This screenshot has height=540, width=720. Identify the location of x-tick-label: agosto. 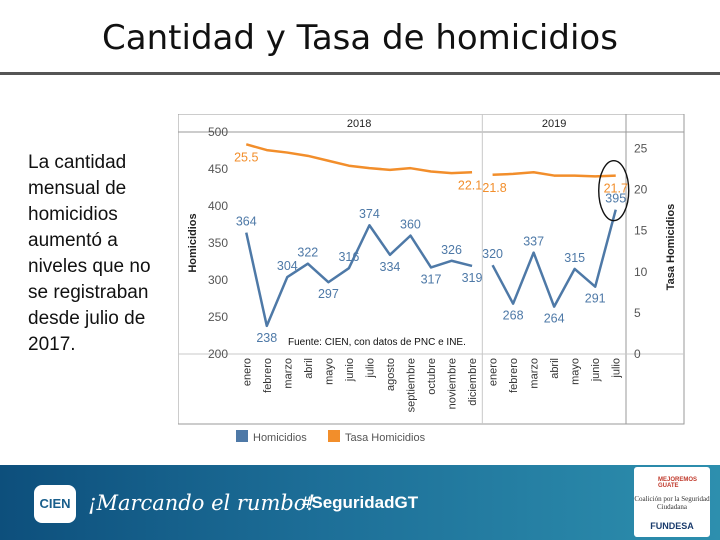
(391, 374).